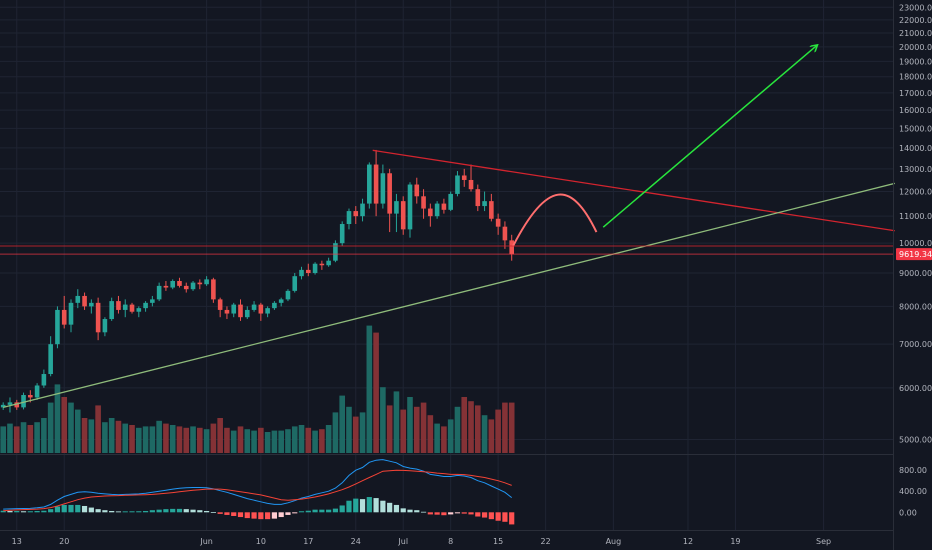 Image resolution: width=932 pixels, height=550 pixels. I want to click on current-price-label: 9619.34, so click(915, 254).